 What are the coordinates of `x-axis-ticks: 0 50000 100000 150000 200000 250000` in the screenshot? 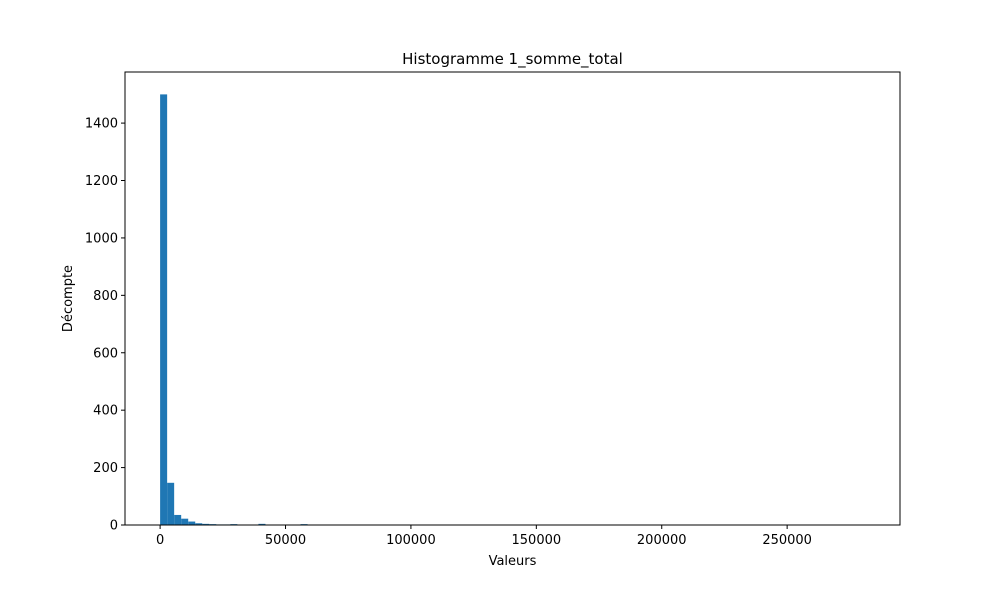 It's located at (484, 536).